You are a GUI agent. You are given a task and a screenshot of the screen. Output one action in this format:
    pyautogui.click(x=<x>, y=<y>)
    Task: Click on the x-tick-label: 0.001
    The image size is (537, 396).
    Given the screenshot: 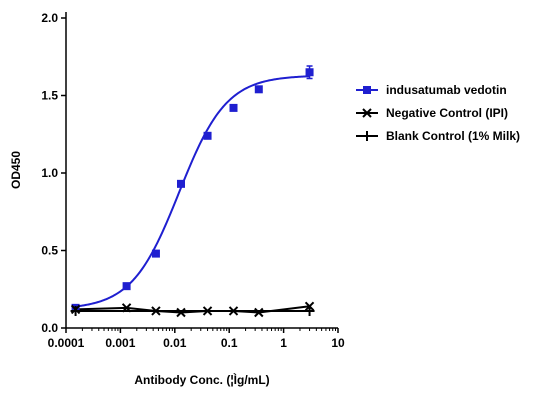 What is the action you would take?
    pyautogui.click(x=120, y=343)
    